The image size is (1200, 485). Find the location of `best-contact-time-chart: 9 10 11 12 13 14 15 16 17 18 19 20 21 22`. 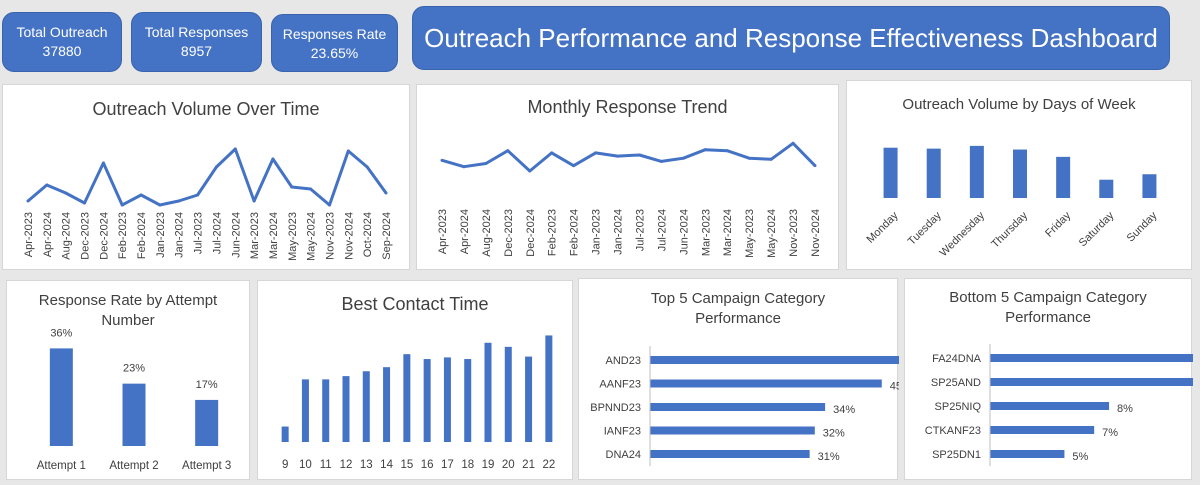

best-contact-time-chart: 9 10 11 12 13 14 15 16 17 18 19 20 21 22 is located at coordinates (418, 403).